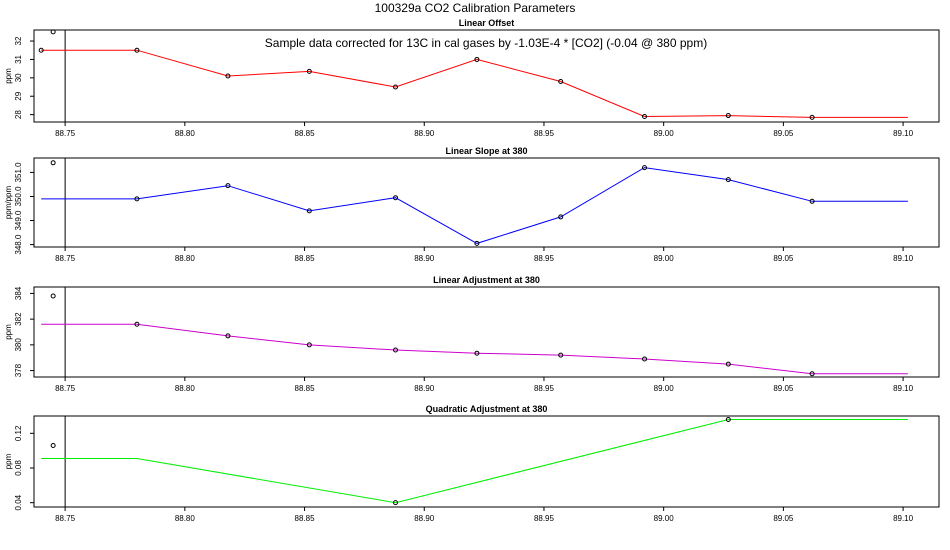 This screenshot has height=550, width=950. Describe the element at coordinates (18, 95) in the screenshot. I see `y-tick-label: 29` at that location.